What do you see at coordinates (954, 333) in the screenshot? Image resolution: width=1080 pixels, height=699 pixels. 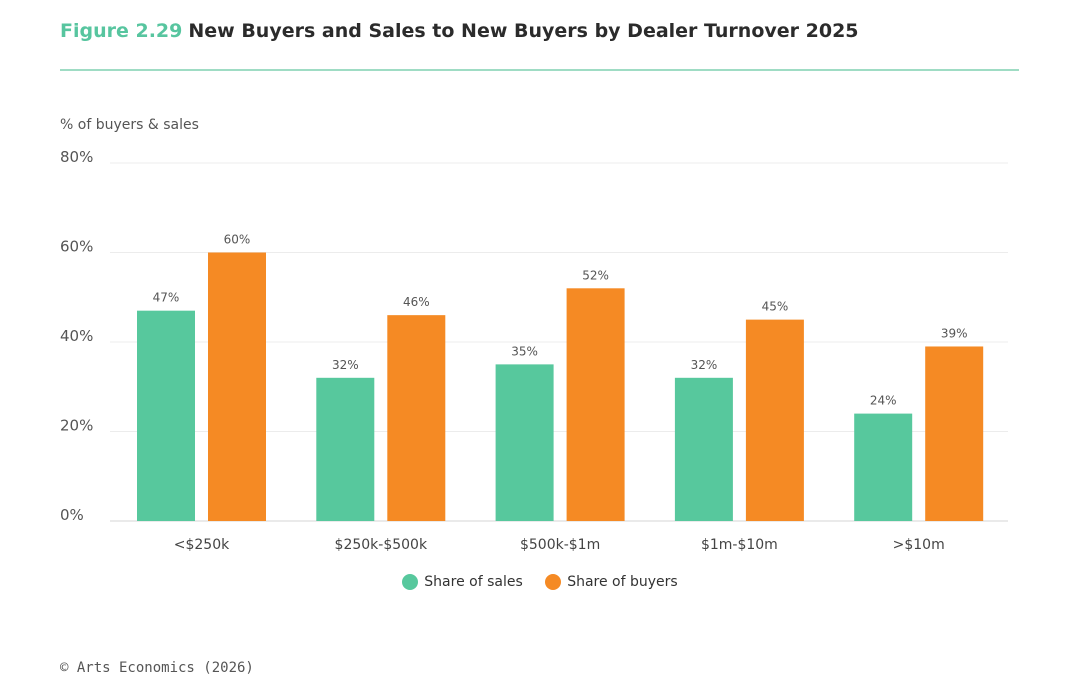 I see `data-label: 39%` at bounding box center [954, 333].